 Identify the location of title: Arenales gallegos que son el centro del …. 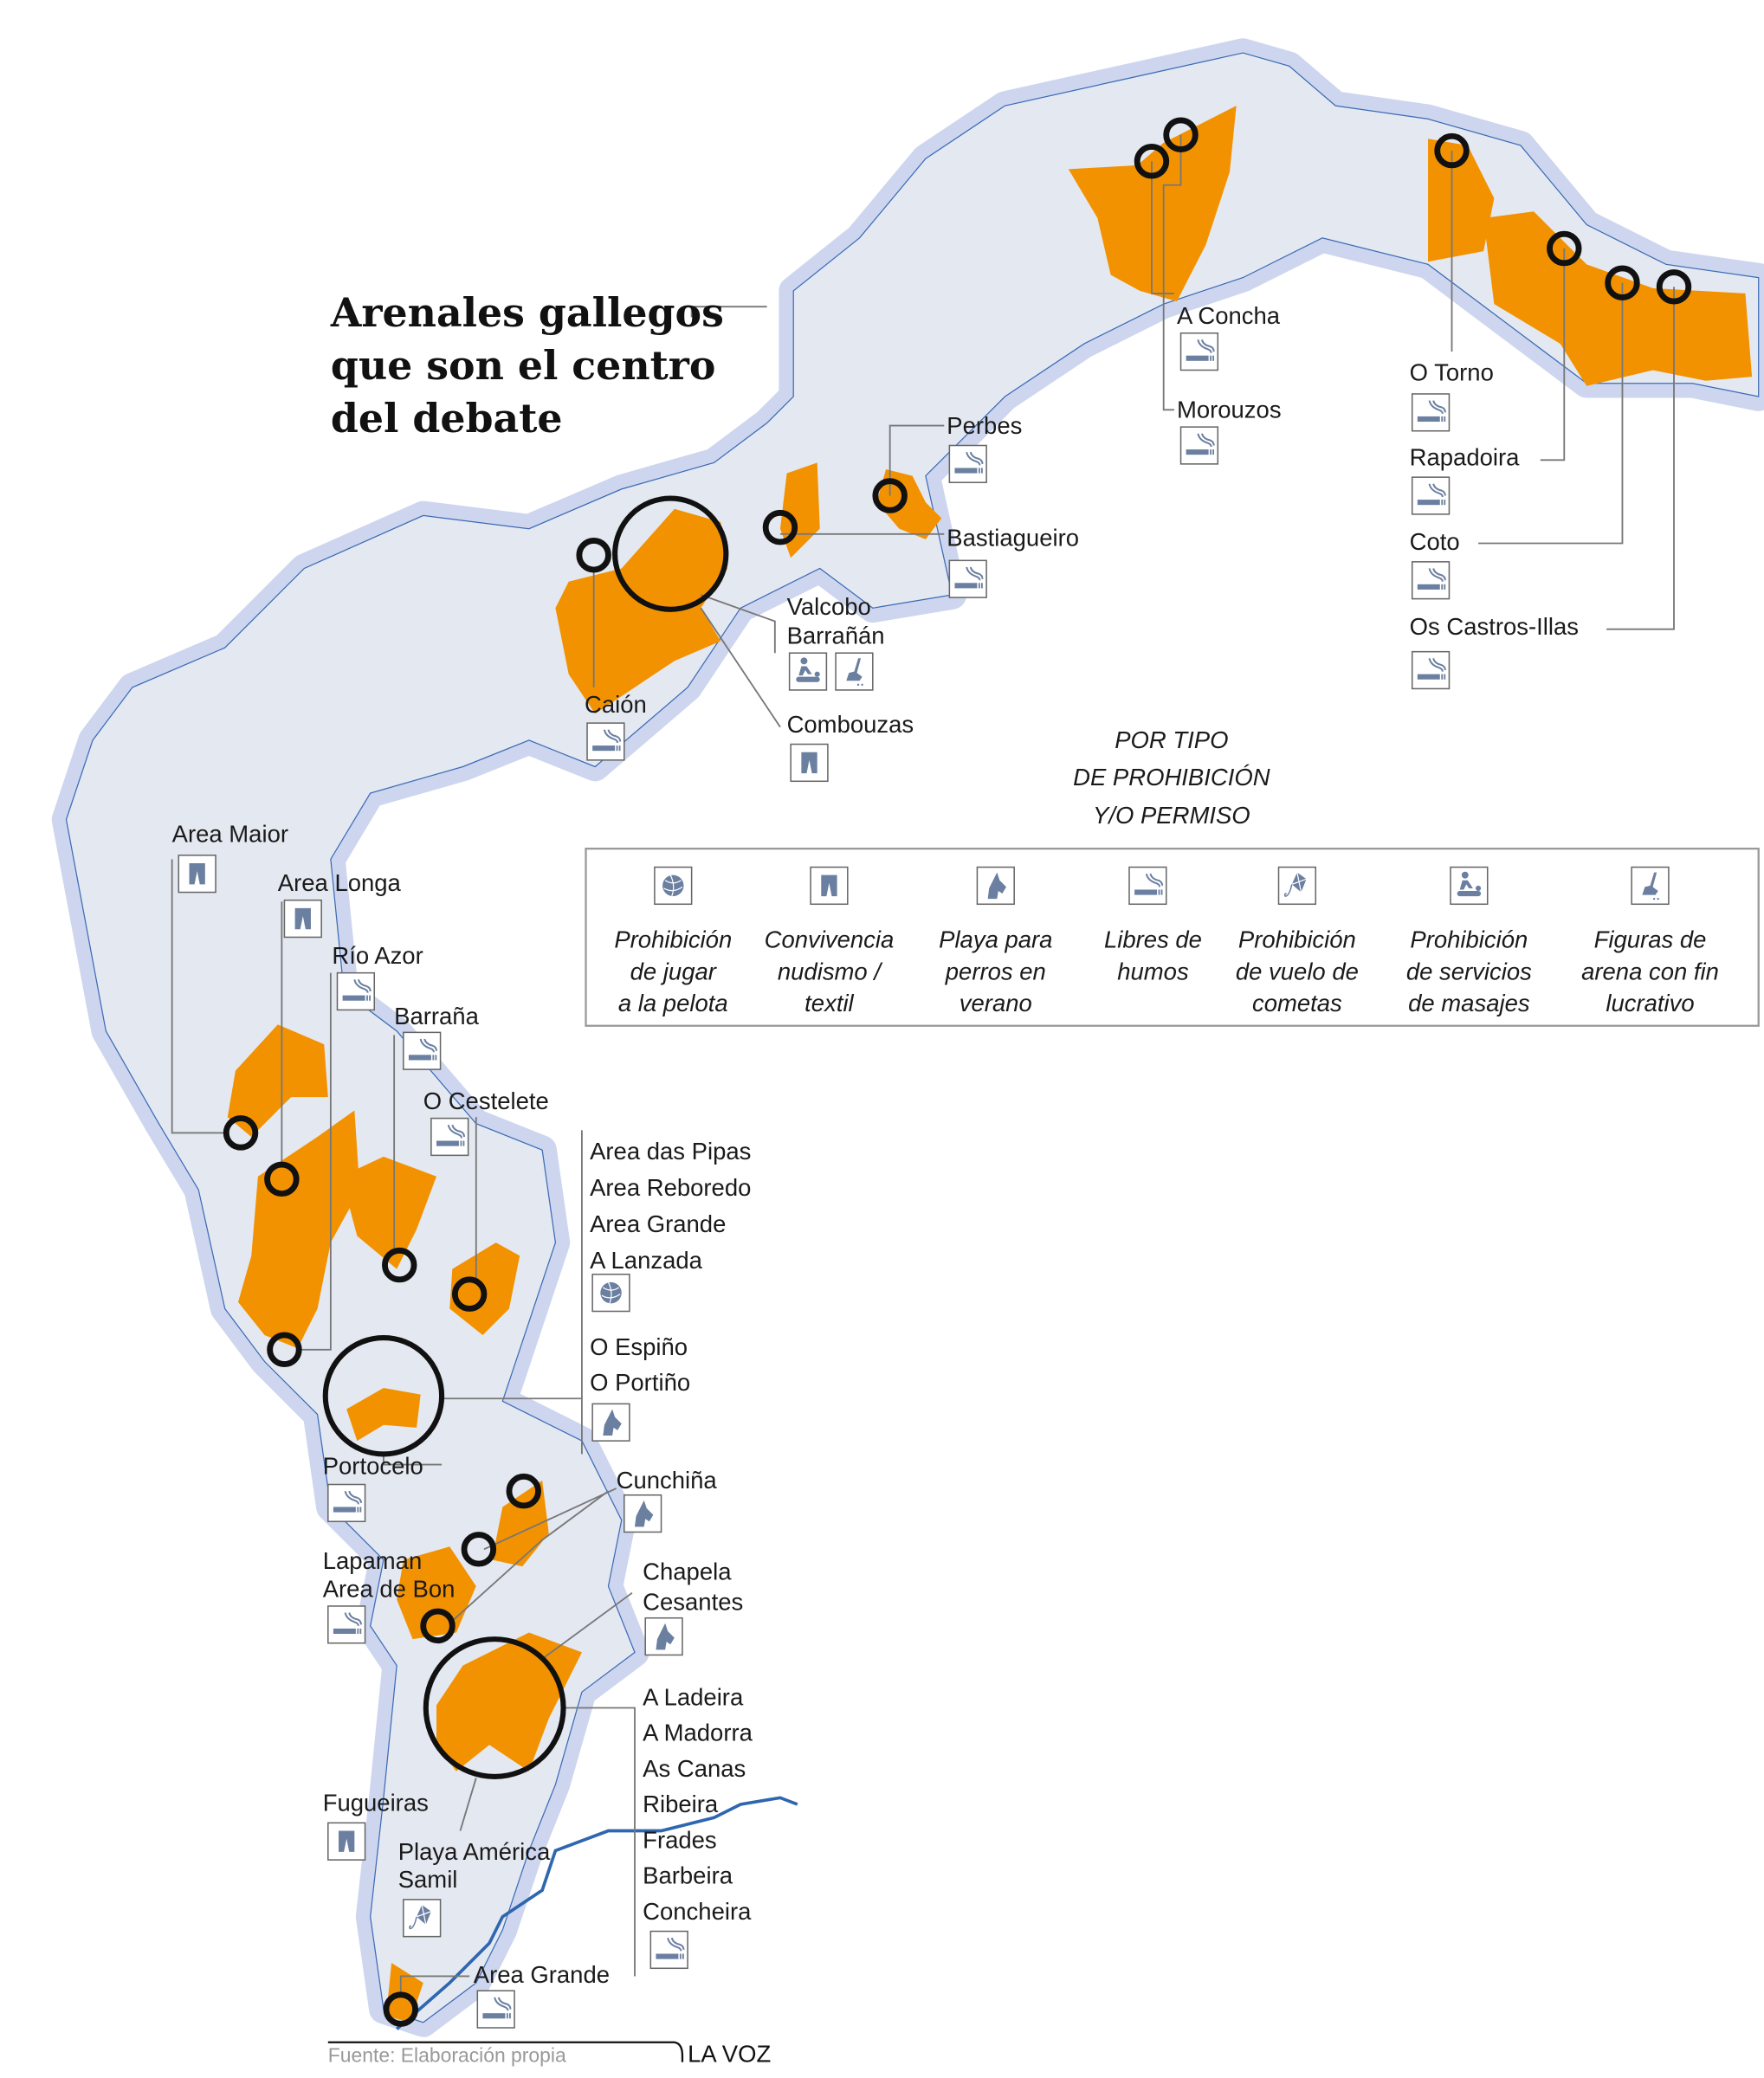
(527, 365).